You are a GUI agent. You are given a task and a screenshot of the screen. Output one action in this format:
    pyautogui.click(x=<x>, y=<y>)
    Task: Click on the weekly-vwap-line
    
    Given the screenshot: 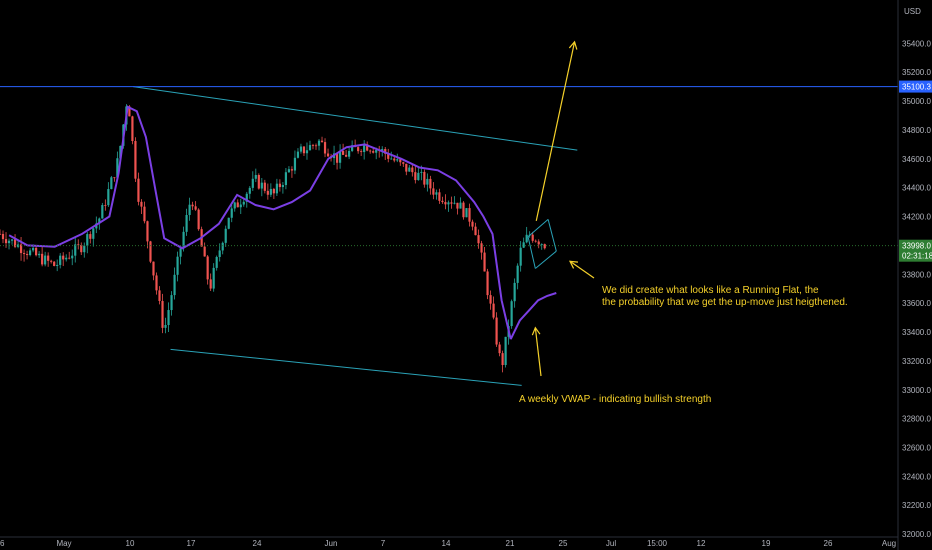 What is the action you would take?
    pyautogui.click(x=533, y=316)
    